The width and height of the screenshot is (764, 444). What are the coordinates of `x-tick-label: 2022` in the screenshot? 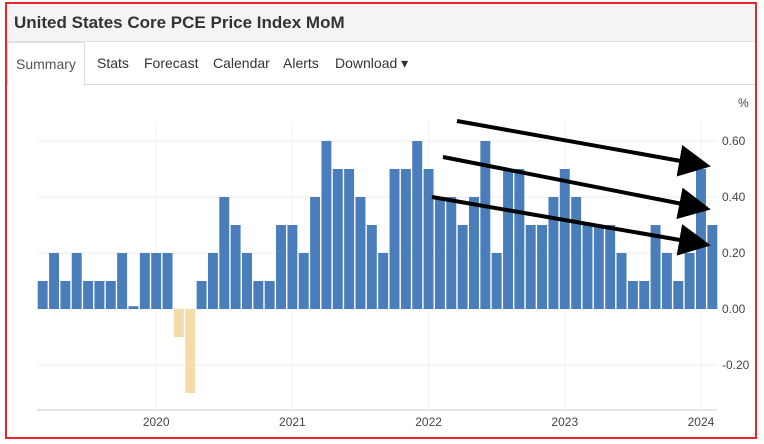 It's located at (428, 422).